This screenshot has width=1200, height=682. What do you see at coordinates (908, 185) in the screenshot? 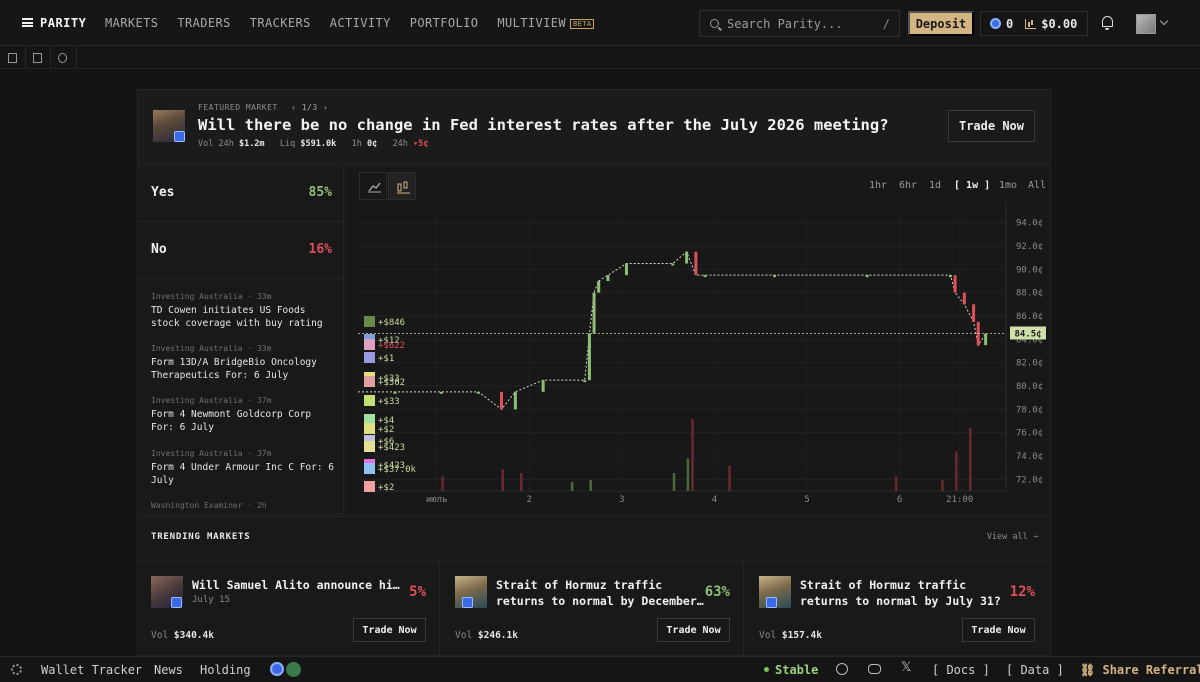
I see `timeframe-6hr: 6hr` at bounding box center [908, 185].